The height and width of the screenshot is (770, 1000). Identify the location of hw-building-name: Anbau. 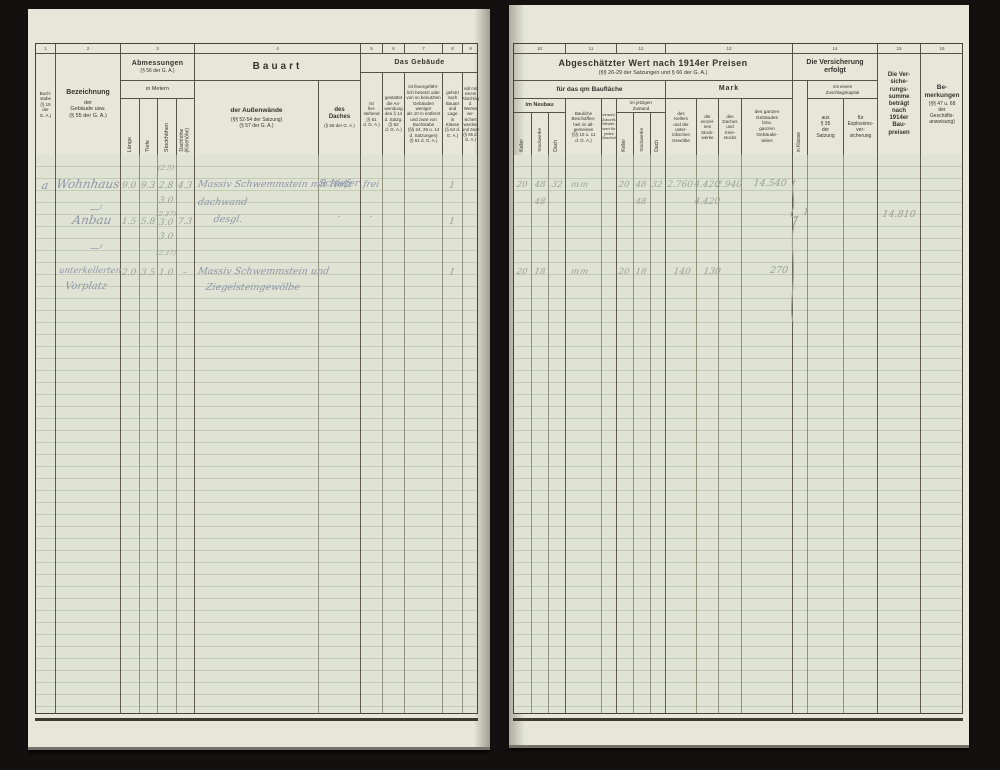
(92, 220).